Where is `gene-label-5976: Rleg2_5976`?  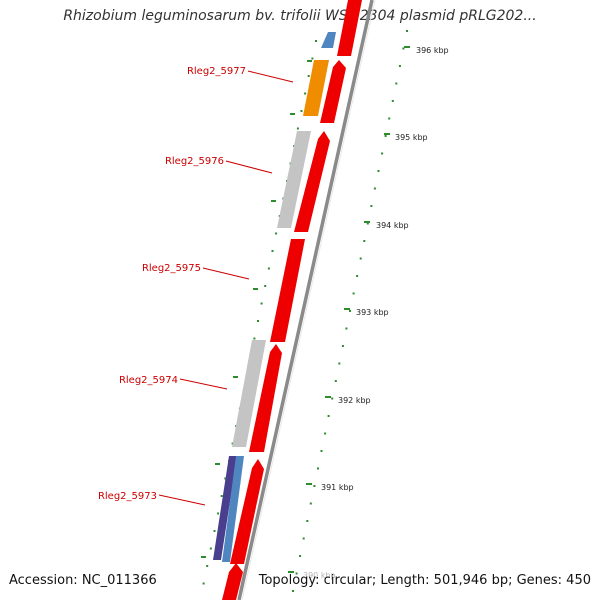 gene-label-5976: Rleg2_5976 is located at coordinates (194, 161).